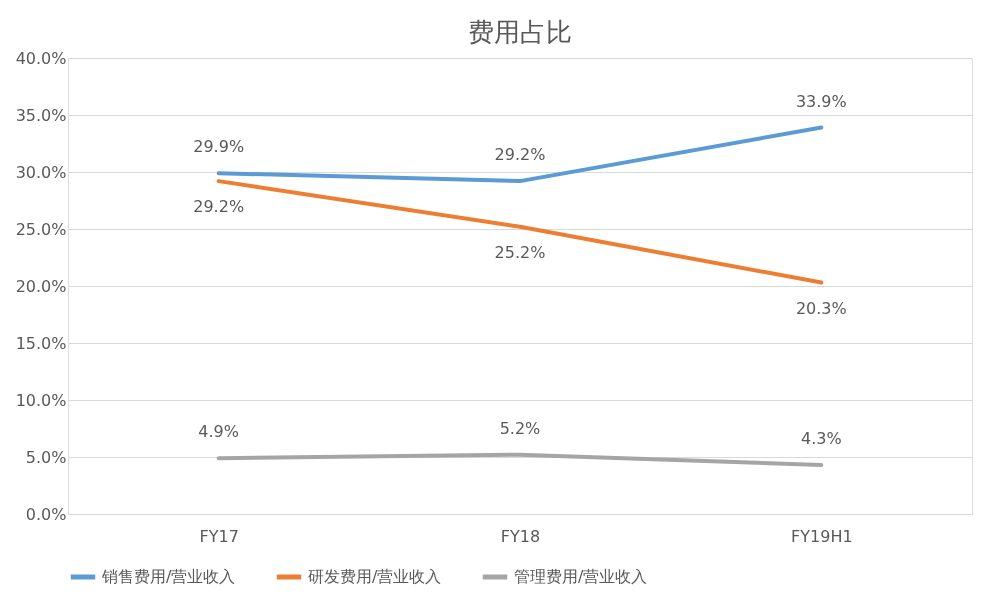 The height and width of the screenshot is (602, 1002). What do you see at coordinates (375, 576) in the screenshot?
I see `legend-label: 研发费用/营业收入` at bounding box center [375, 576].